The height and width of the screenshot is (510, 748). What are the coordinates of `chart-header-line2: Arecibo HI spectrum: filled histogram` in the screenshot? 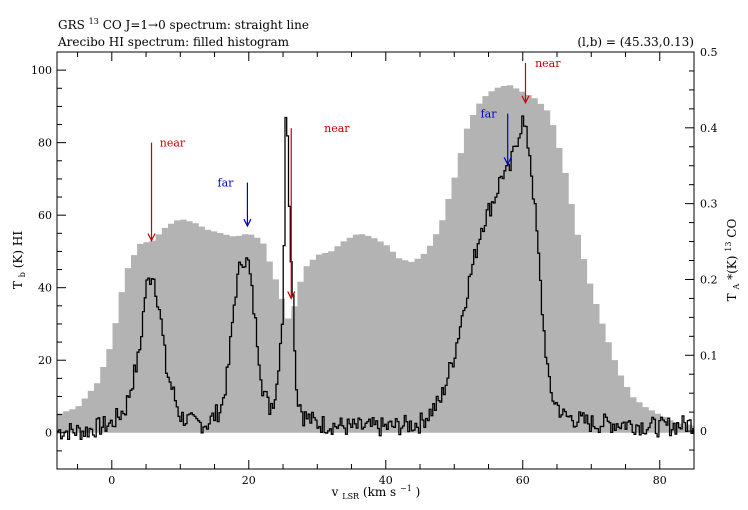 It's located at (173, 42).